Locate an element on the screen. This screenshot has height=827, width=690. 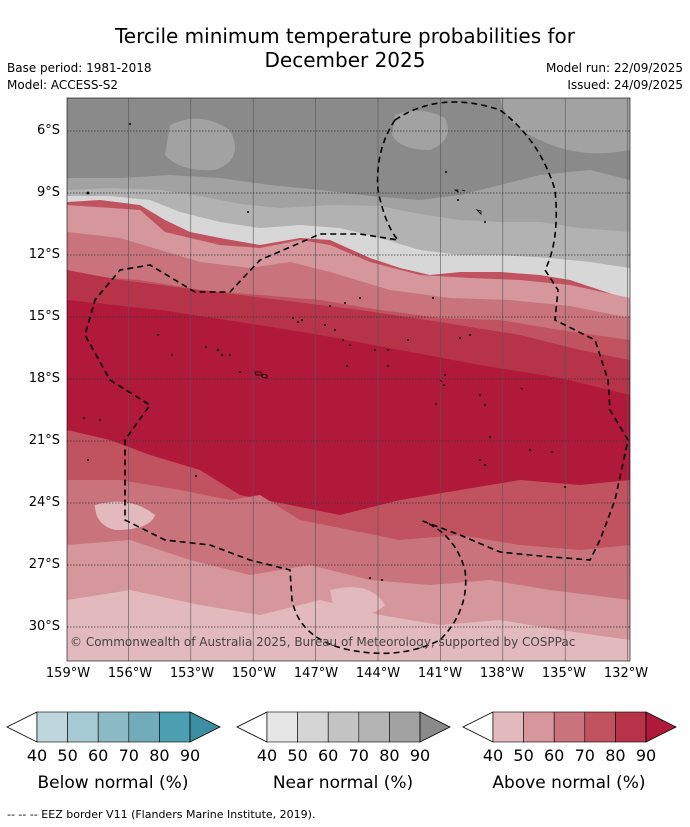
colorbar-below-tick-70: 70 is located at coordinates (128, 755).